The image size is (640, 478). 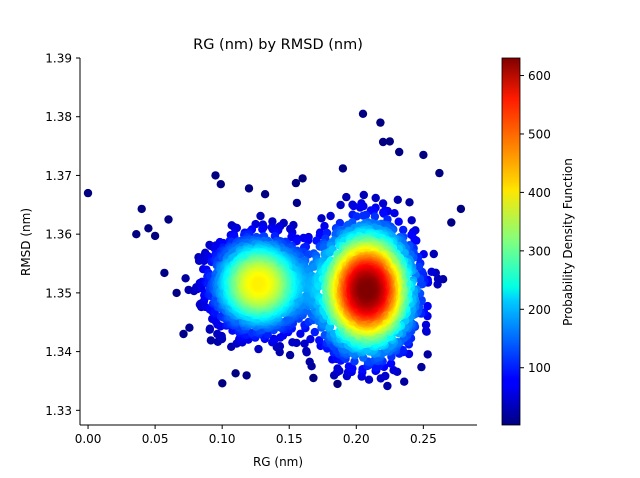 What do you see at coordinates (58, 59) in the screenshot?
I see `y-tick-label: 1.39` at bounding box center [58, 59].